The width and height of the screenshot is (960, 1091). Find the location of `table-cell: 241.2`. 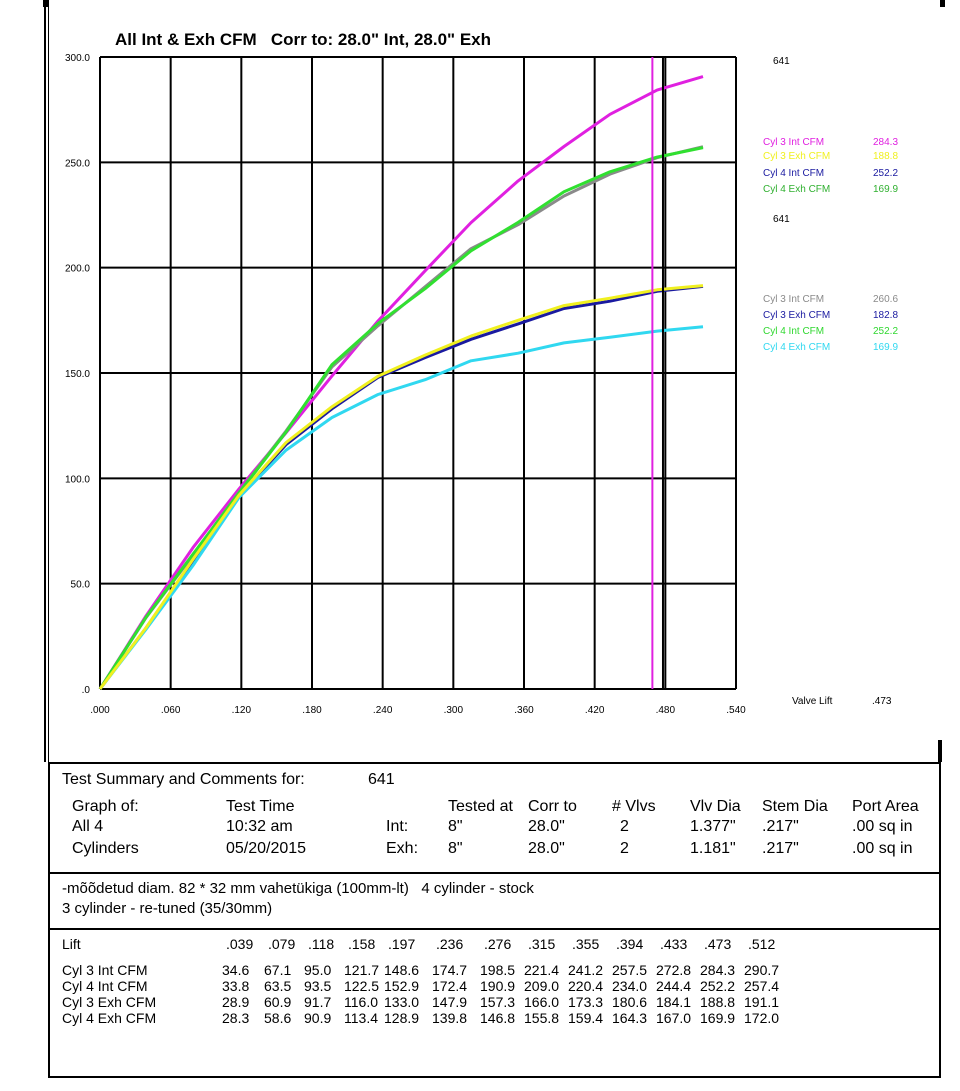

table-cell: 241.2 is located at coordinates (586, 970).